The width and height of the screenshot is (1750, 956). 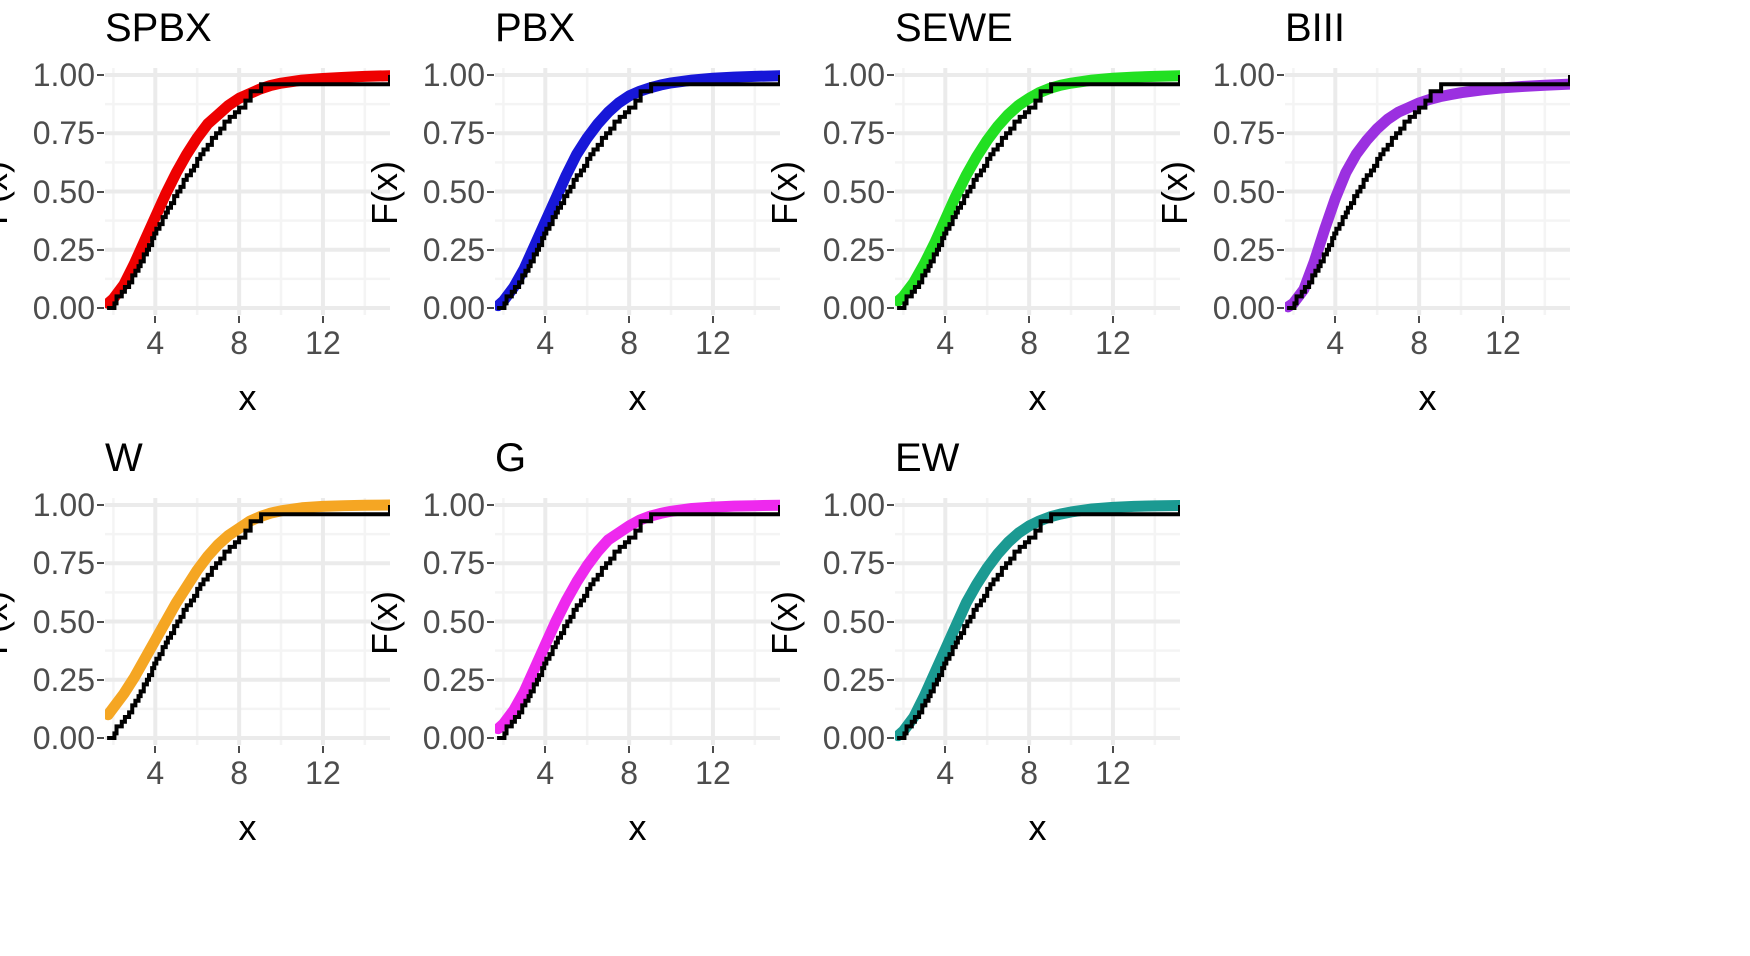 I want to click on panel-title: SEWE, so click(x=954, y=28).